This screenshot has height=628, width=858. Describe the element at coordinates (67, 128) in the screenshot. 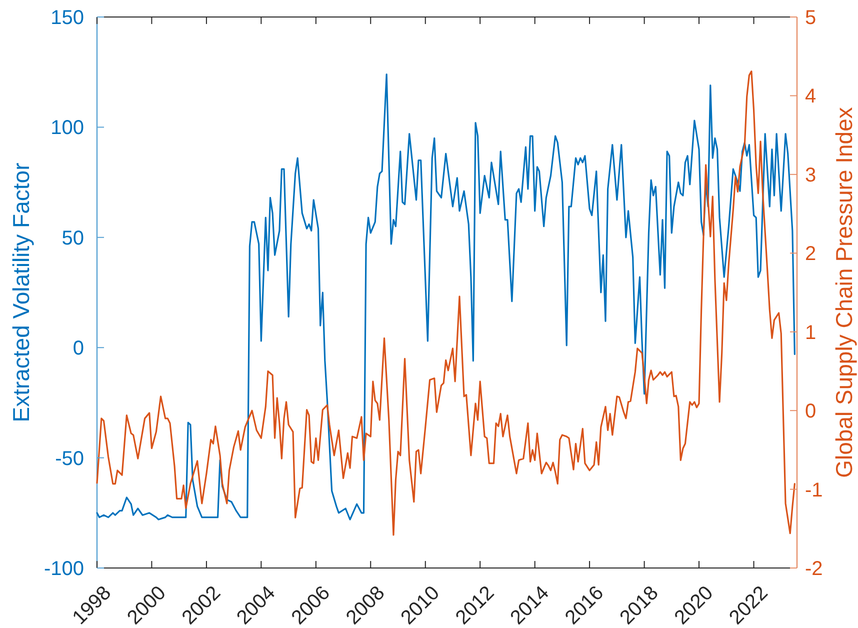

I see `y-tick-label: 100` at that location.